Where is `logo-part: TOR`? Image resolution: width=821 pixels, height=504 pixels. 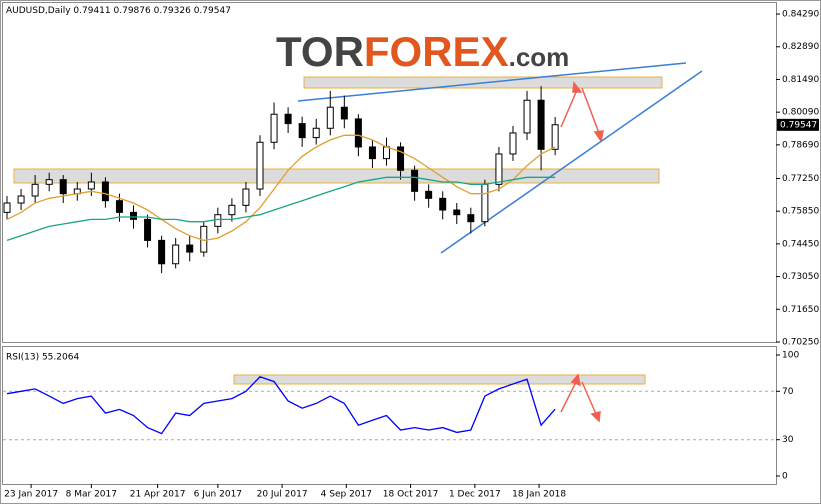
logo-part: TOR is located at coordinates (320, 51).